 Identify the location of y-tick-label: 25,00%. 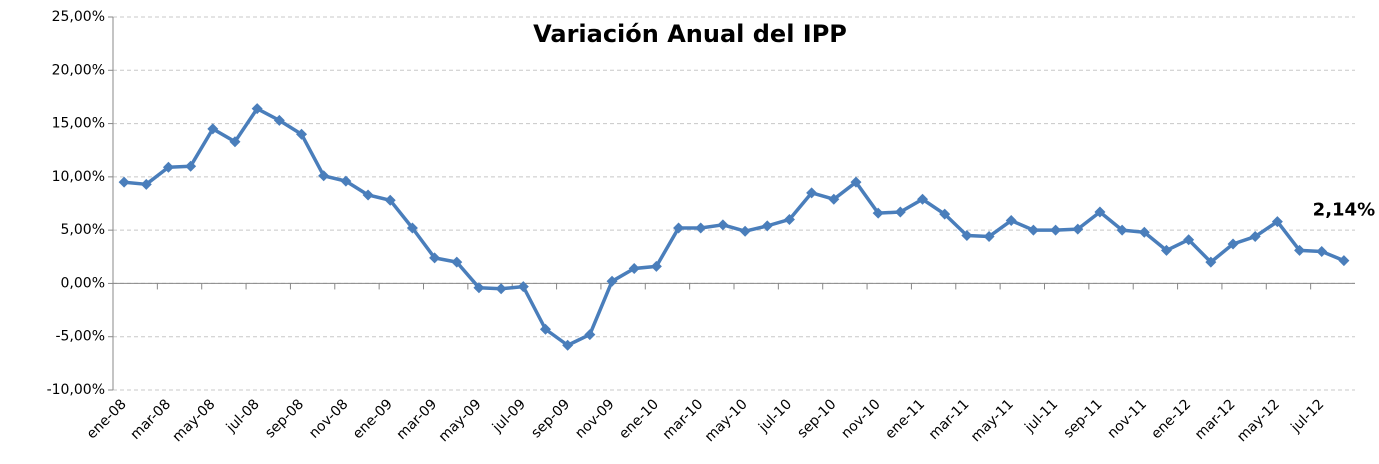
(78, 17).